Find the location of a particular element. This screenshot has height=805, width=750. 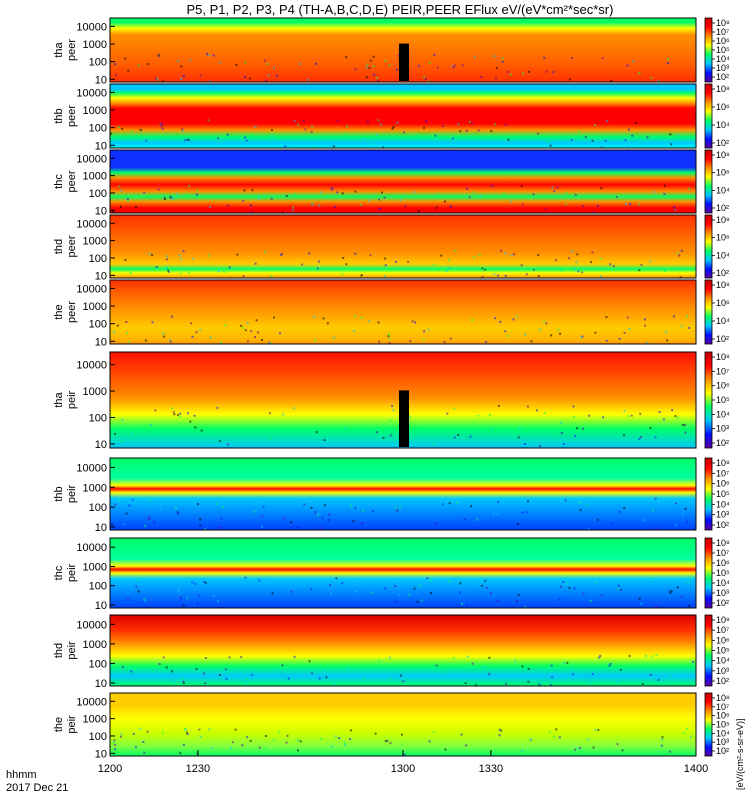

x-tick-label: 1330 is located at coordinates (491, 769).